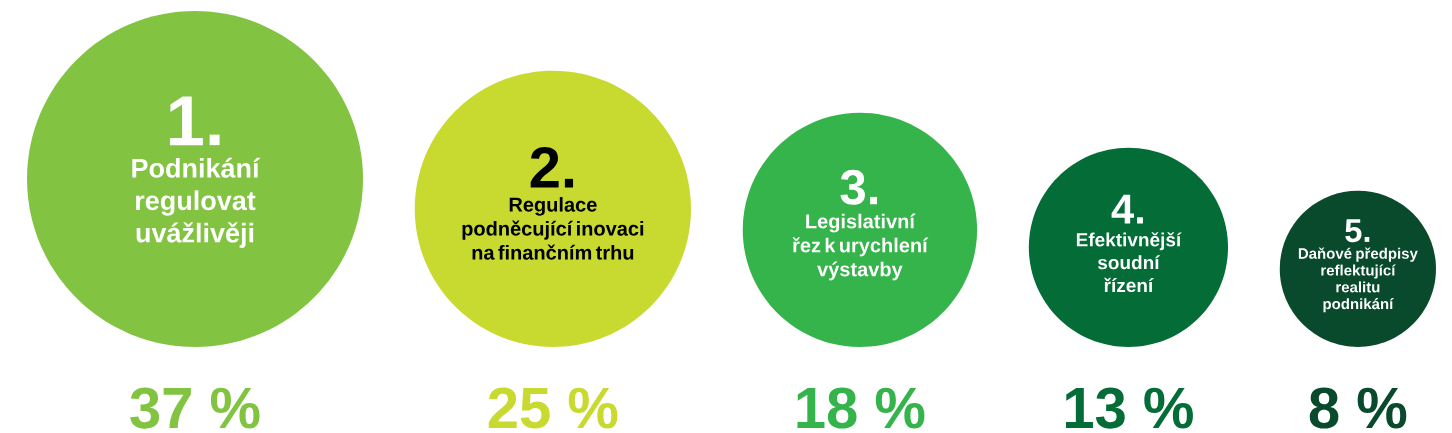  What do you see at coordinates (1358, 408) in the screenshot?
I see `data-label: 8 %` at bounding box center [1358, 408].